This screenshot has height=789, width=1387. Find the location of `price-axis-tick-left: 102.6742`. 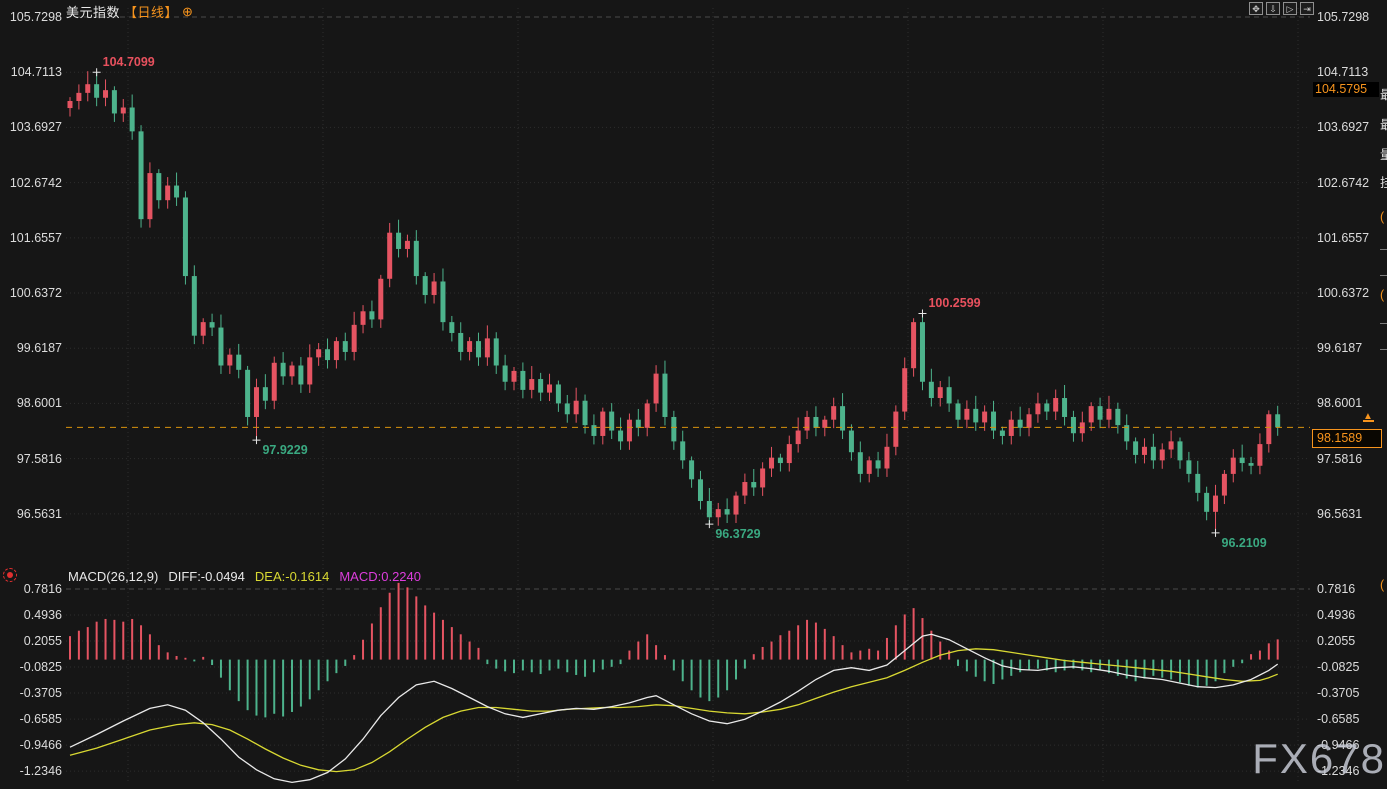

price-axis-tick-left: 102.6742 is located at coordinates (35, 182).